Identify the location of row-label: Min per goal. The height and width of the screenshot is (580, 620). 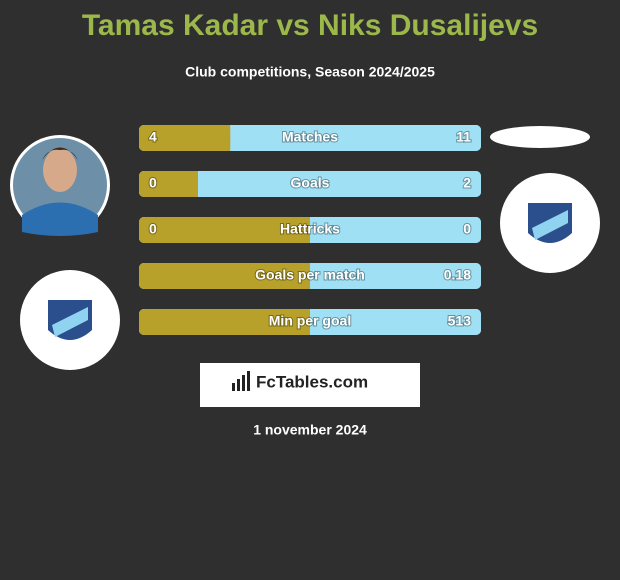
(310, 321).